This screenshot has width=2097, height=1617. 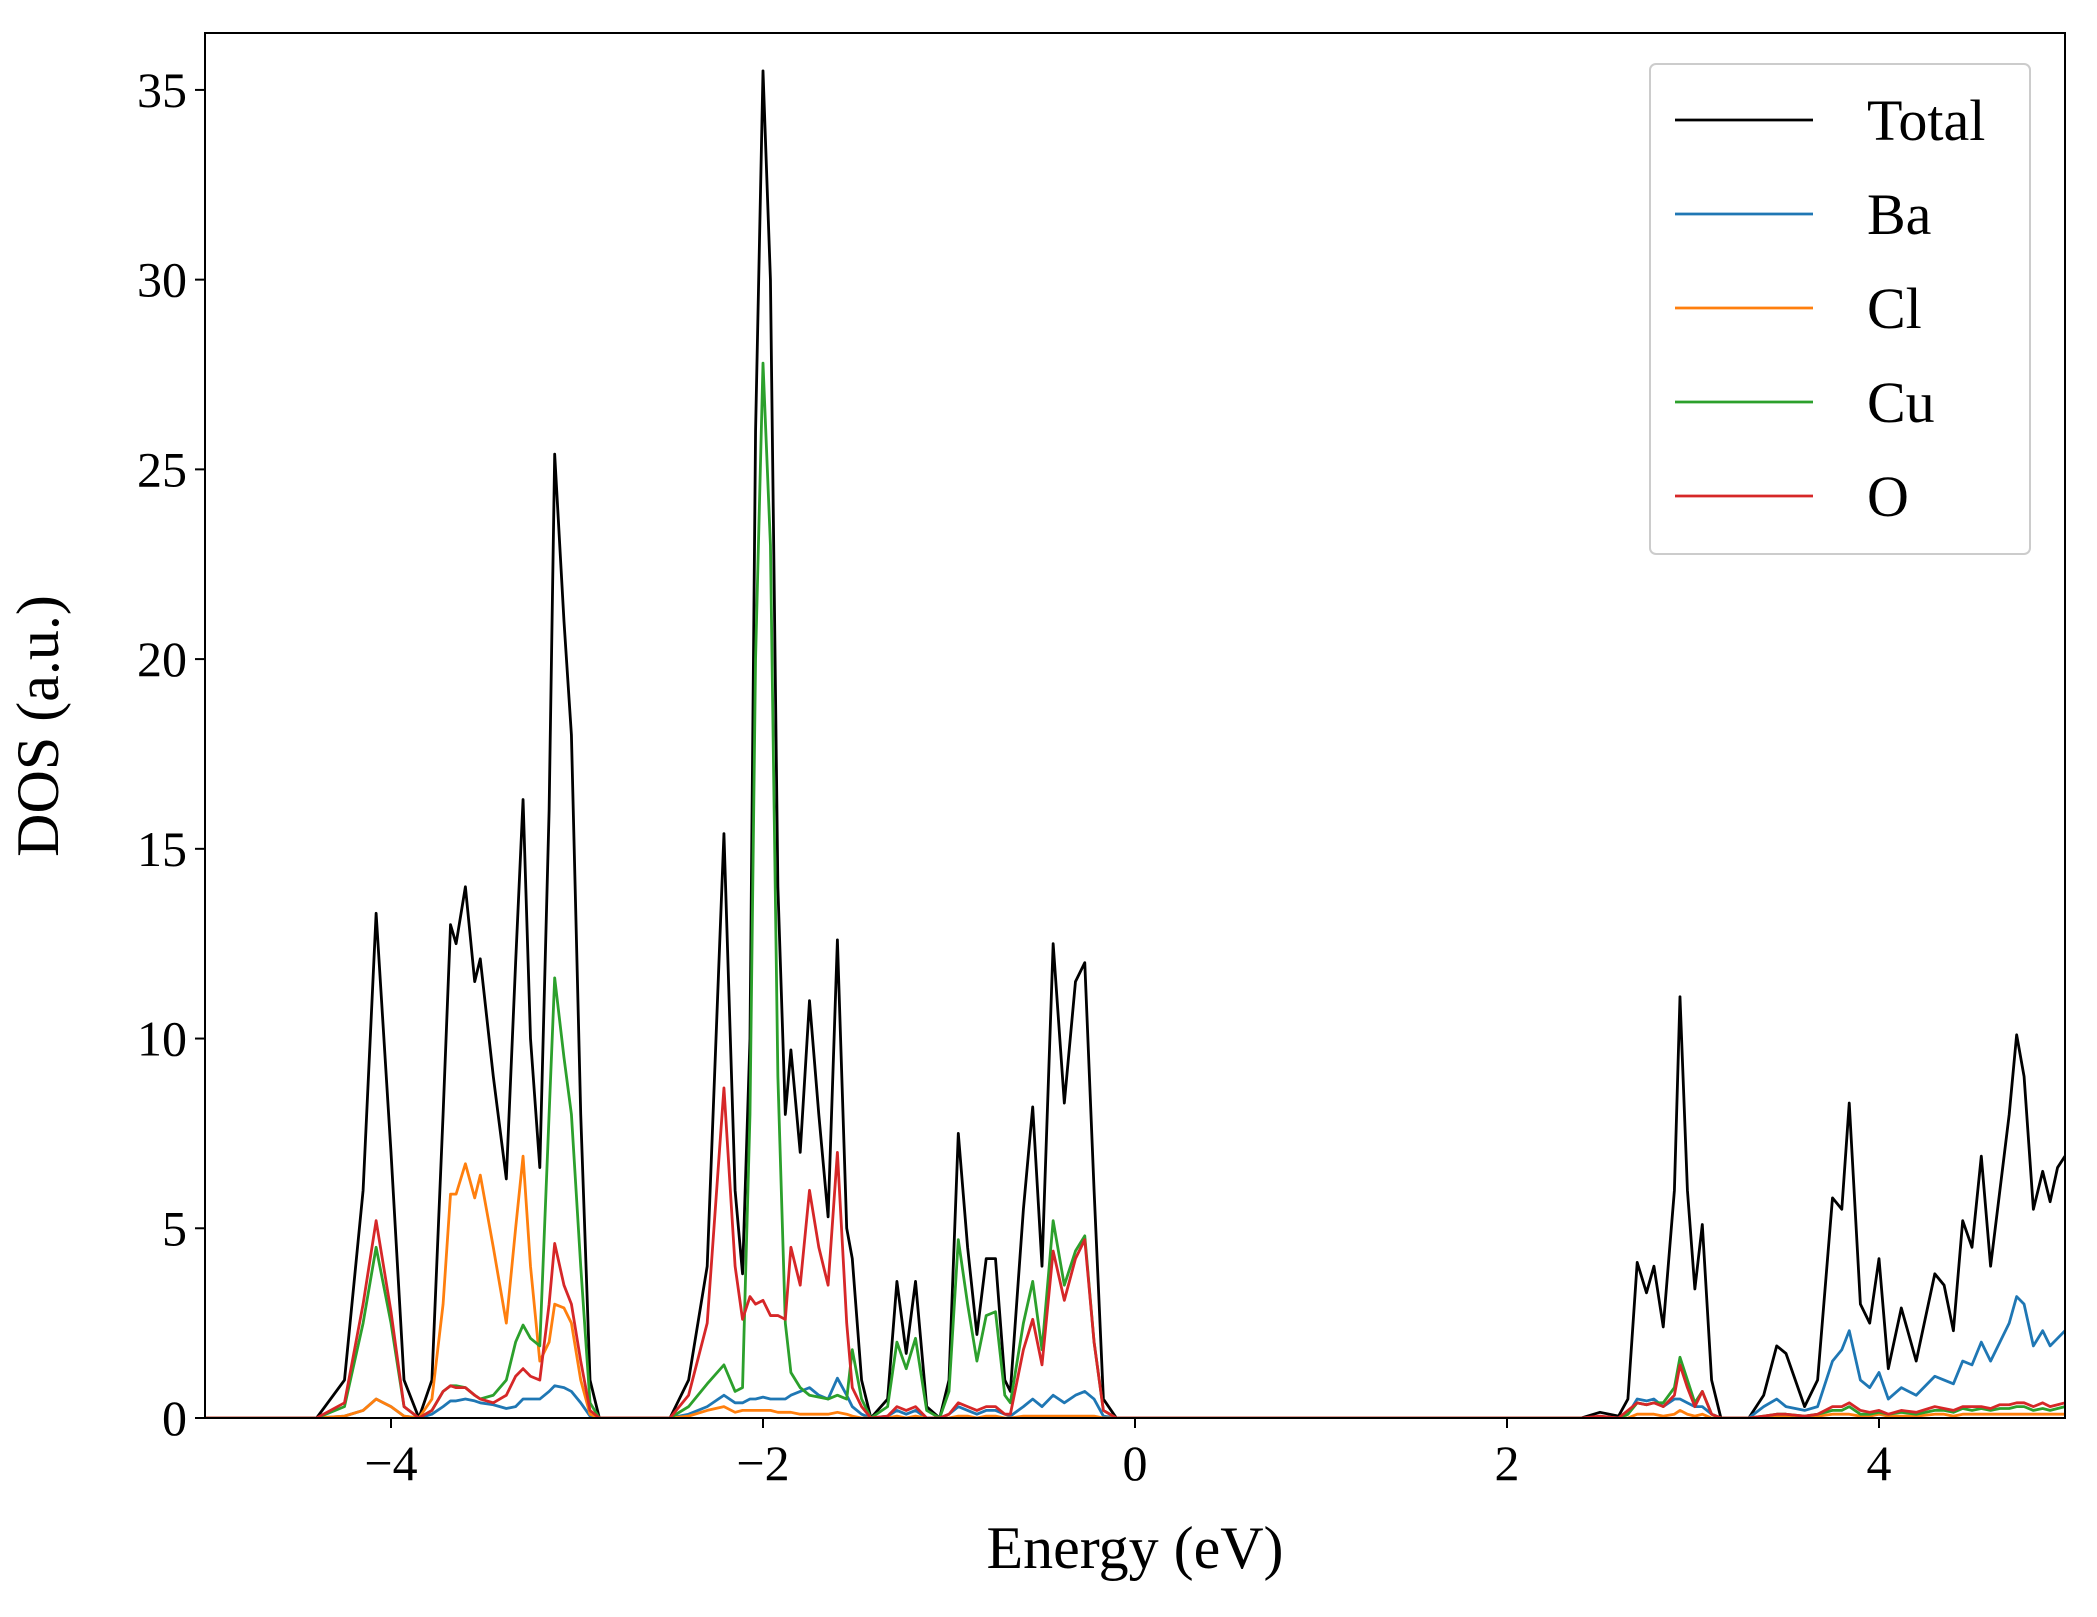 I want to click on y-axis-label: DOS (a.u.), so click(x=38, y=726).